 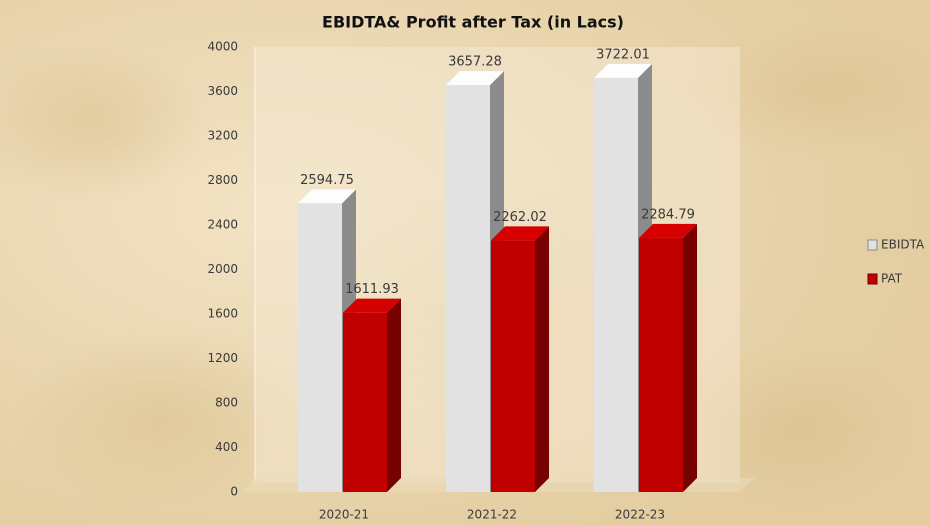 I want to click on chart-title: EBIDTA& Profit after Tax (in Lacs), so click(x=473, y=22).